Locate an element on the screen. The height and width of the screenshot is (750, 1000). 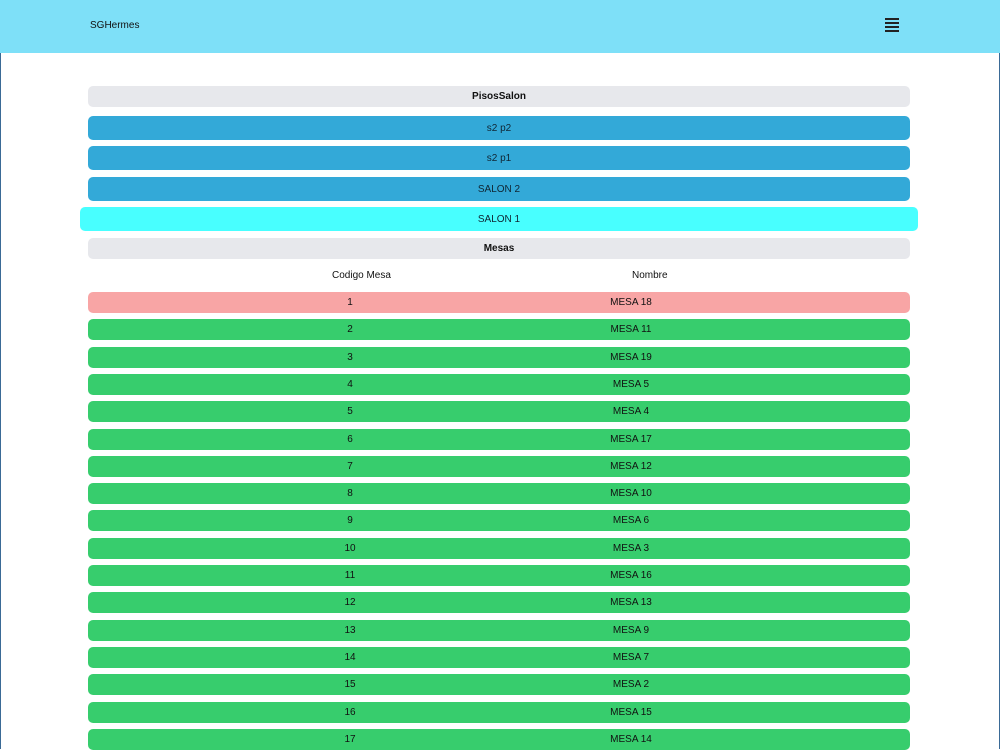
mesa-row: 8 MESA 10 is located at coordinates (499, 494).